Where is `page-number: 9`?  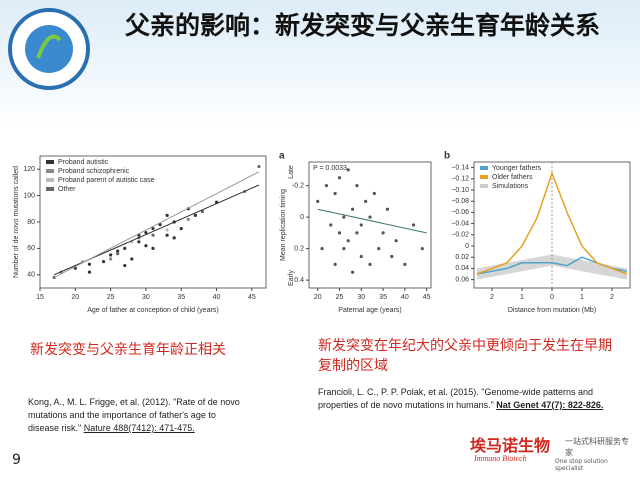 page-number: 9 is located at coordinates (16, 460).